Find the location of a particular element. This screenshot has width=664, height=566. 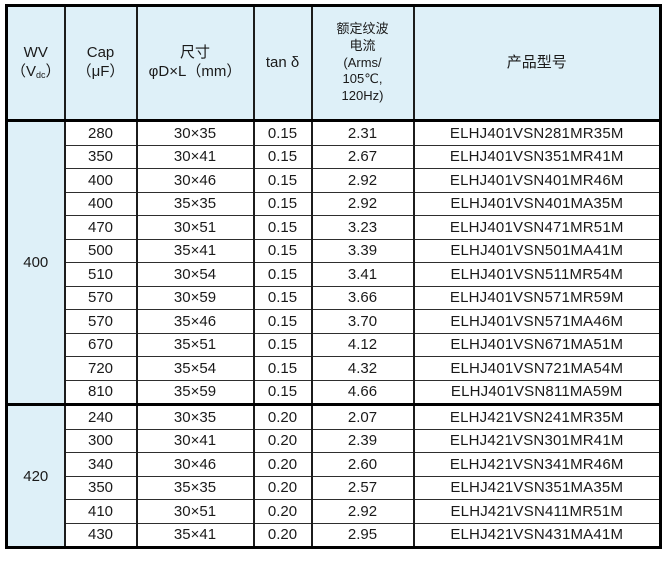

cell-size: 35×51 is located at coordinates (195, 344).